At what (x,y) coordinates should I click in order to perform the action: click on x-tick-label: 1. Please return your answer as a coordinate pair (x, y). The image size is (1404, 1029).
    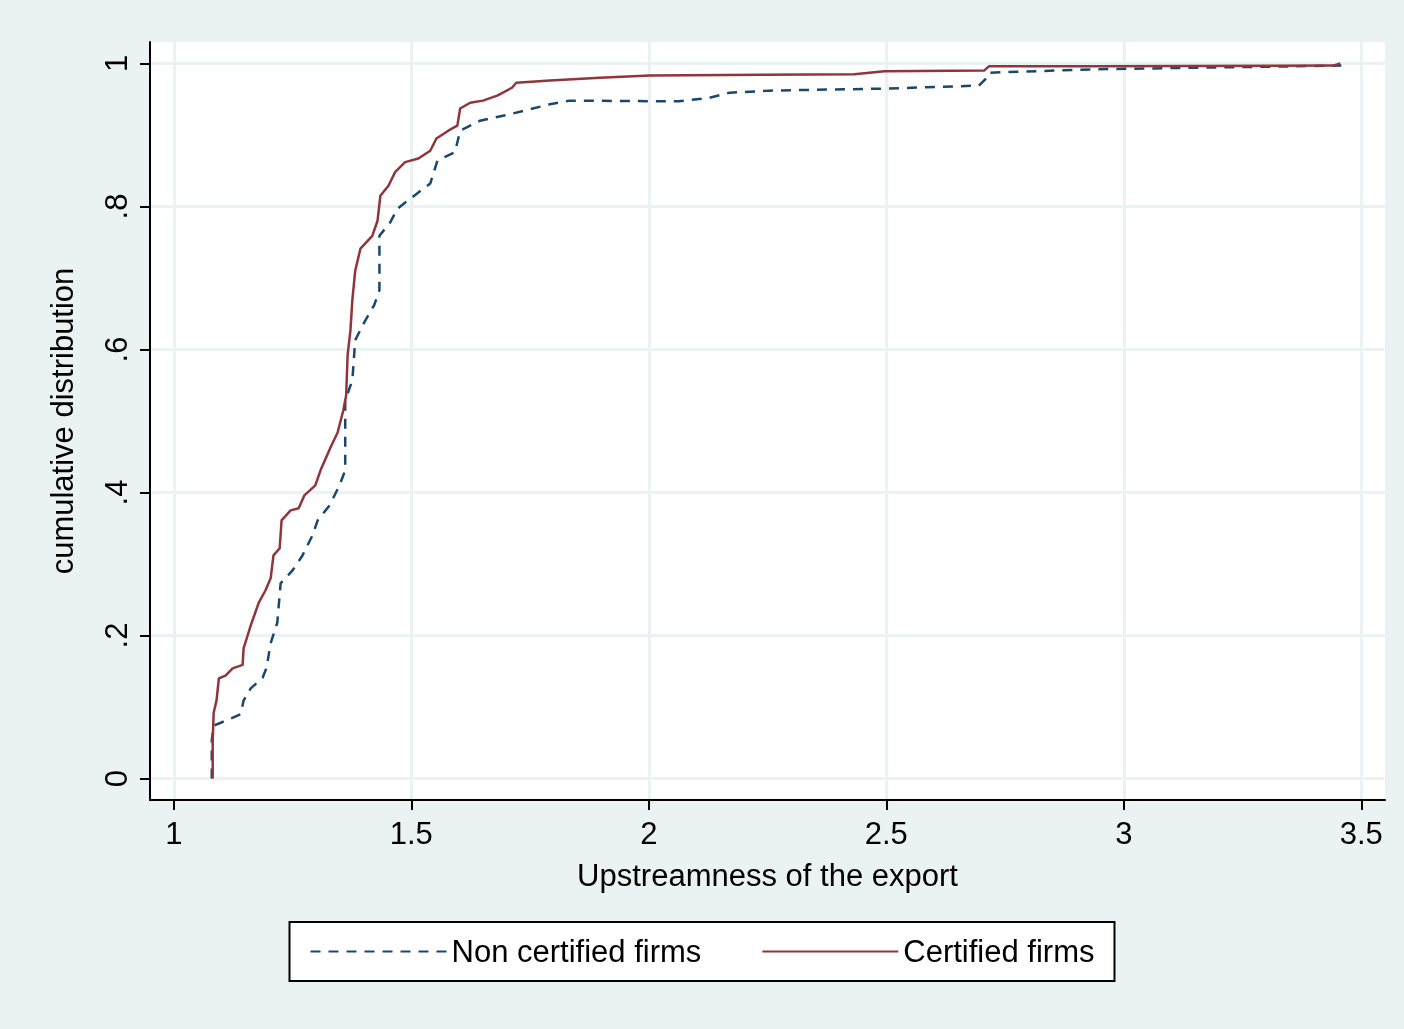
    Looking at the image, I should click on (174, 833).